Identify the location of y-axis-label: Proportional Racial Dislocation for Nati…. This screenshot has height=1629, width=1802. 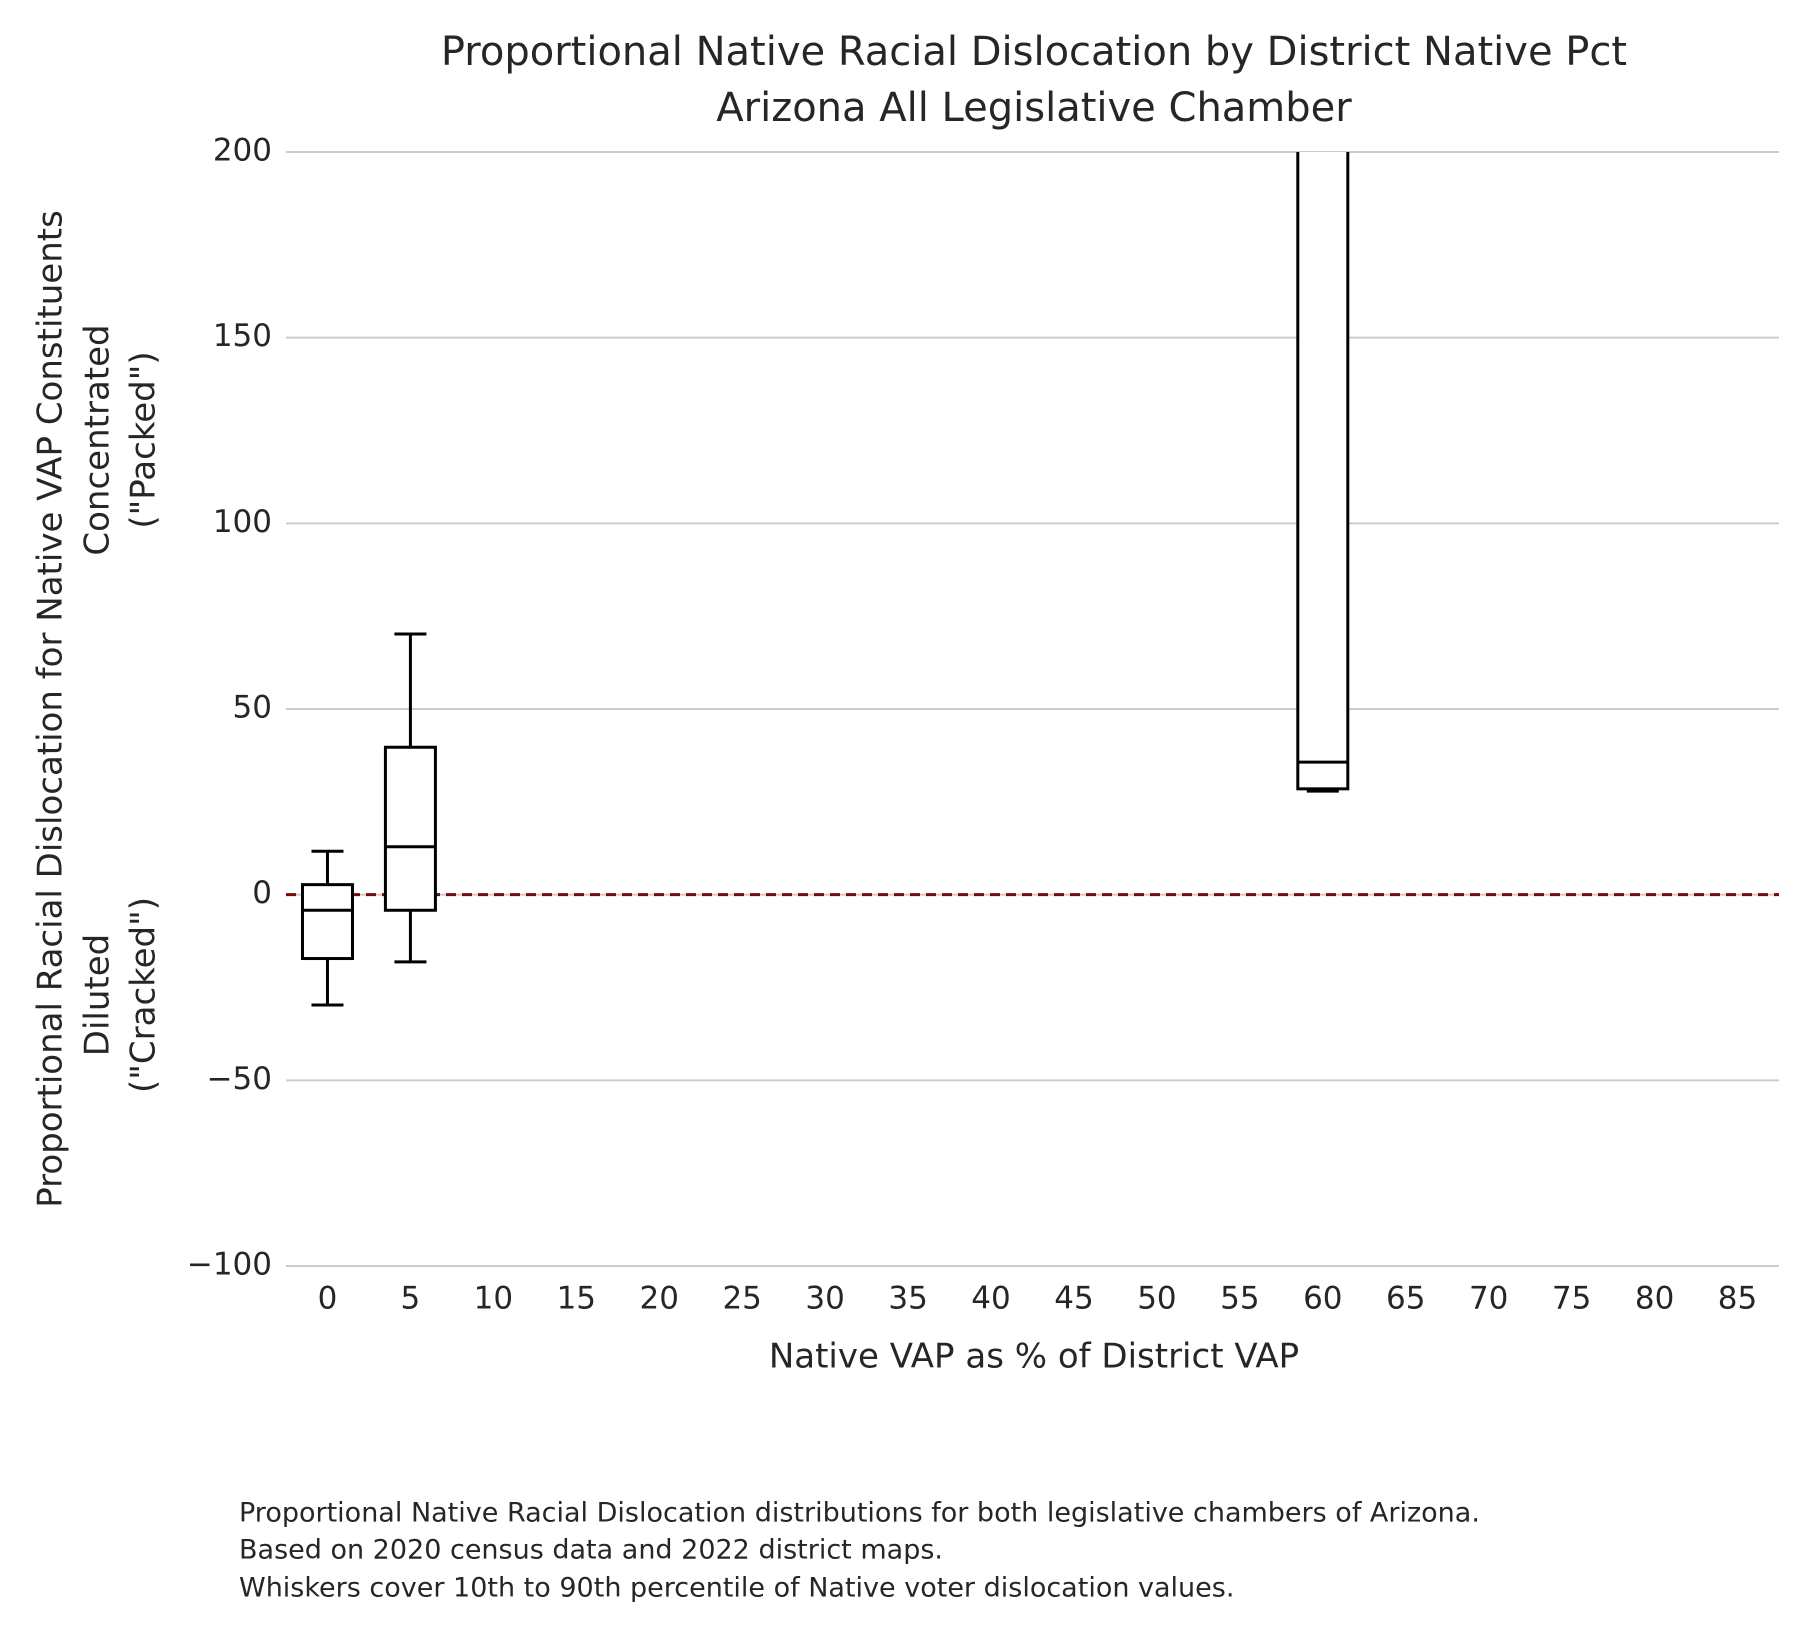
(51, 709).